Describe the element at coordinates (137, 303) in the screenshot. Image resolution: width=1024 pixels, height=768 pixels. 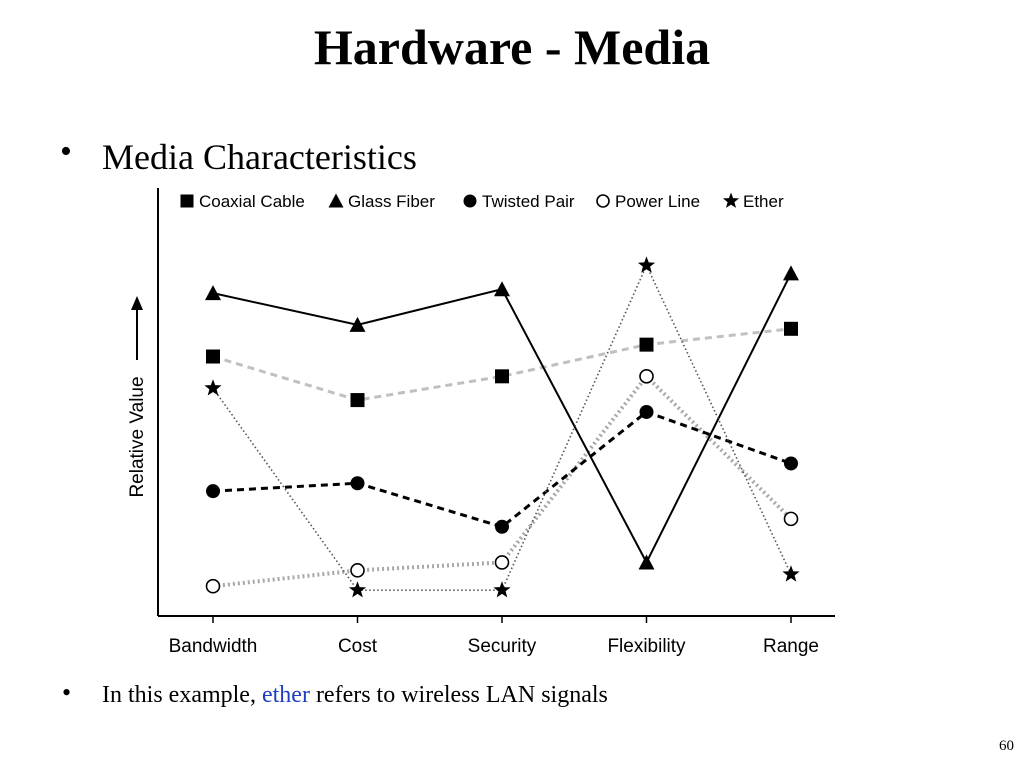
I see `y-axis-arrow-head` at that location.